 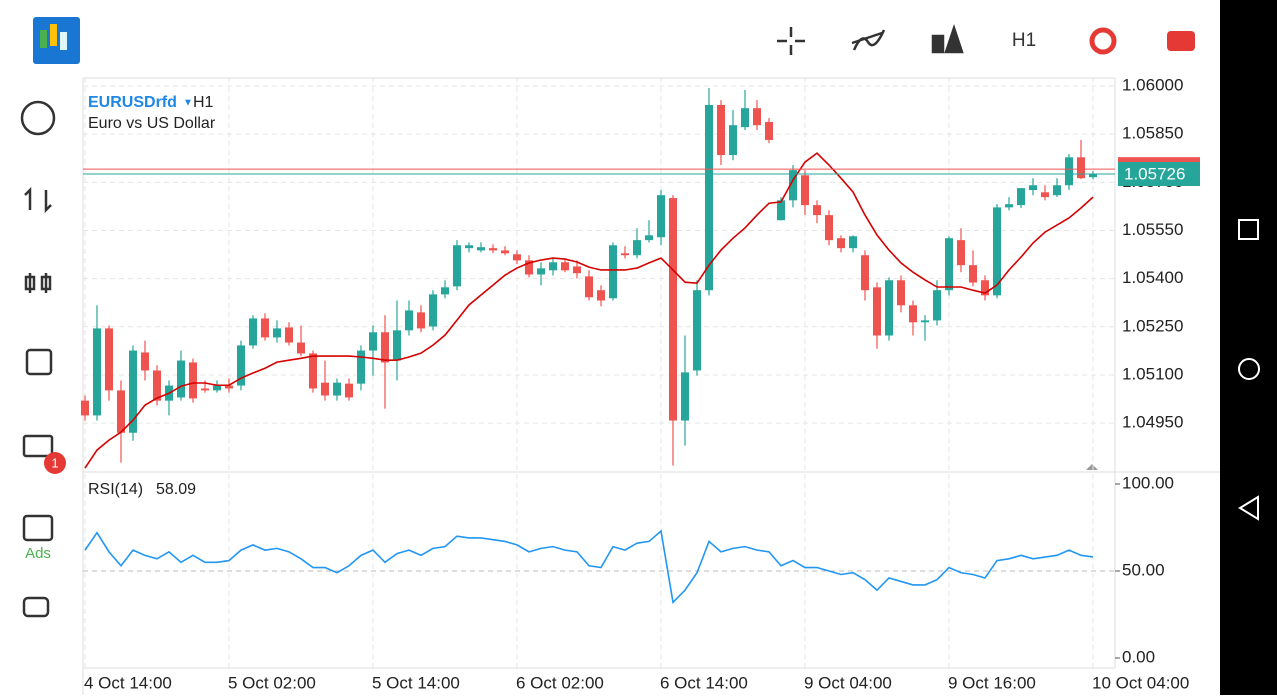 What do you see at coordinates (848, 682) in the screenshot?
I see `x-tick-label: 9 Oct 04:00` at bounding box center [848, 682].